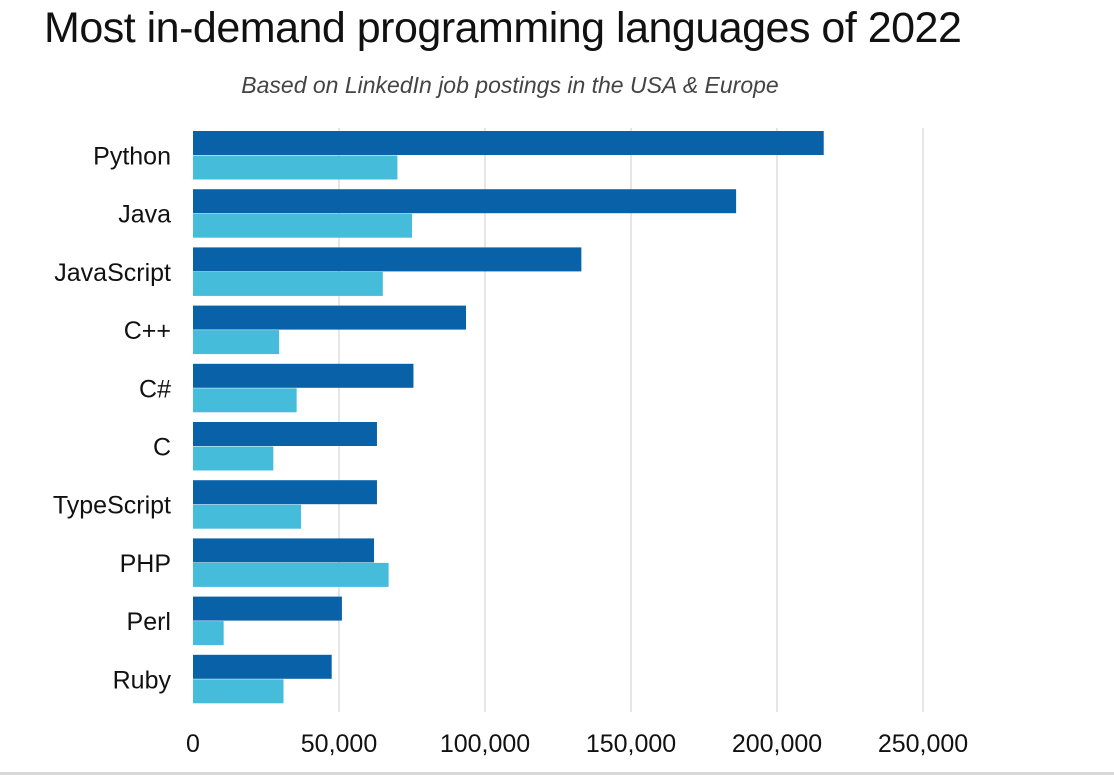 This screenshot has height=775, width=1114. What do you see at coordinates (155, 389) in the screenshot?
I see `category-label: C#` at bounding box center [155, 389].